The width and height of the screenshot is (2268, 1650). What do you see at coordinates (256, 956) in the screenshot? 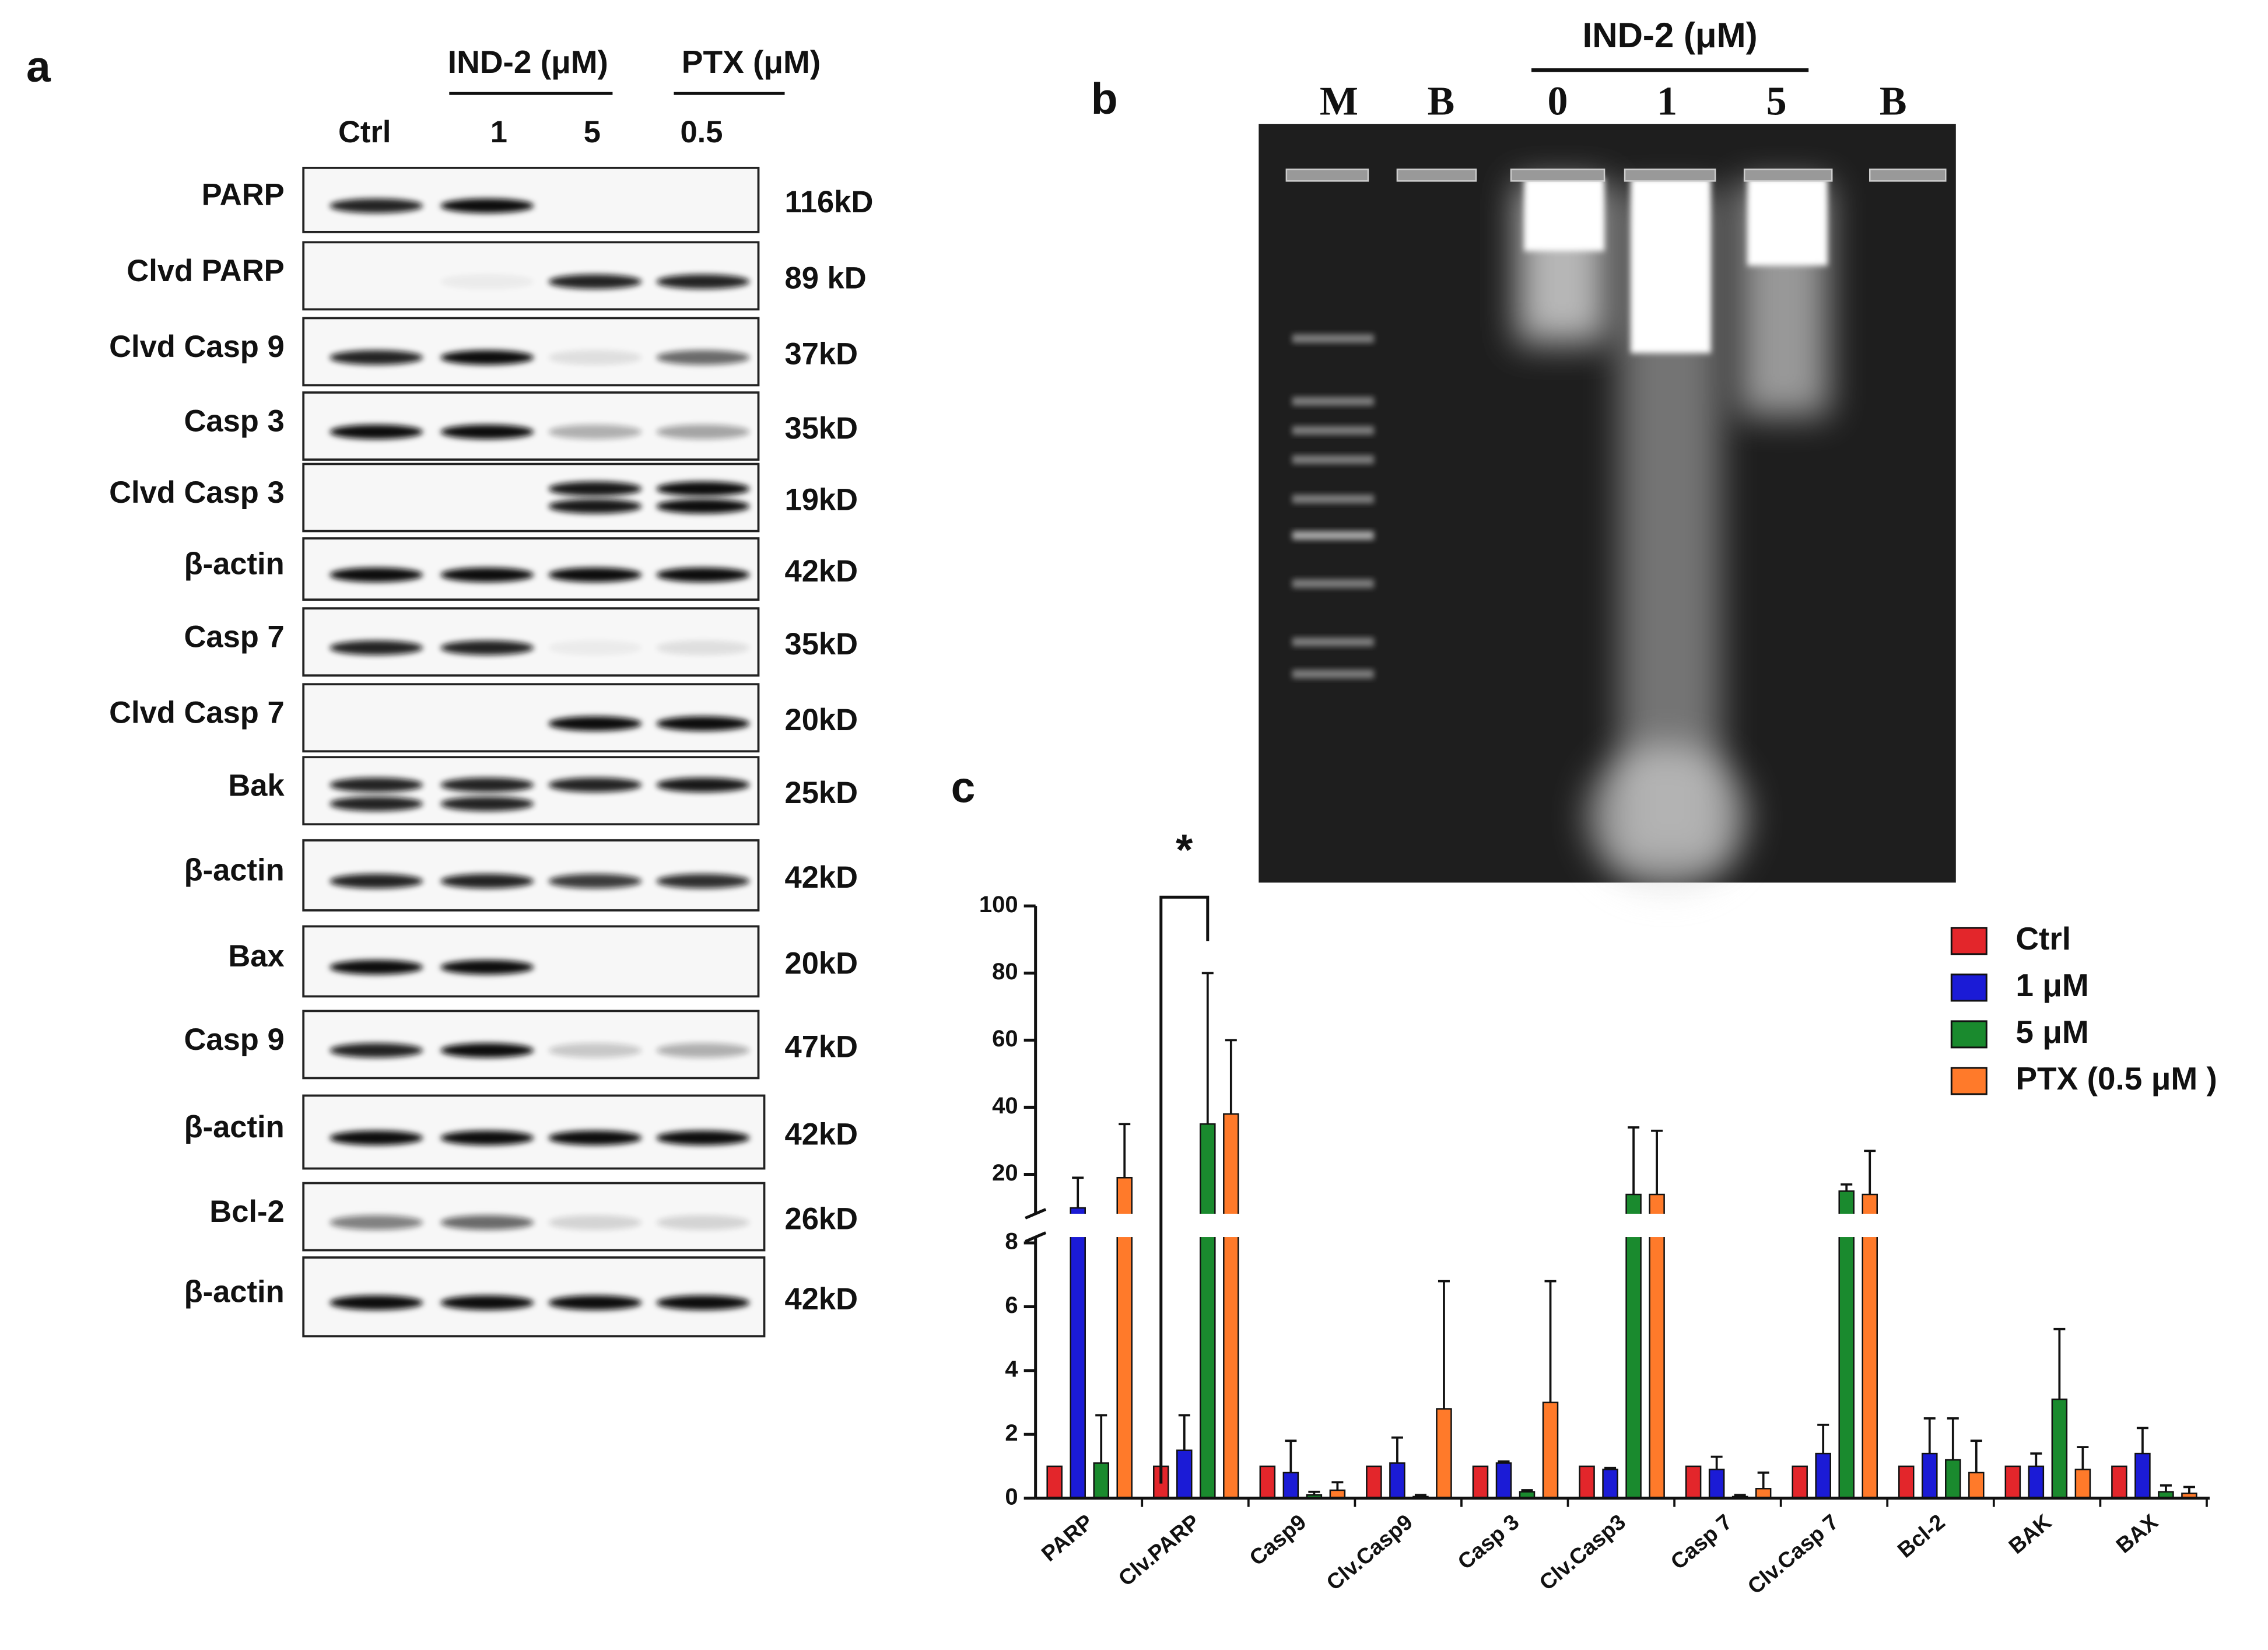
I see `row-label: Bax` at bounding box center [256, 956].